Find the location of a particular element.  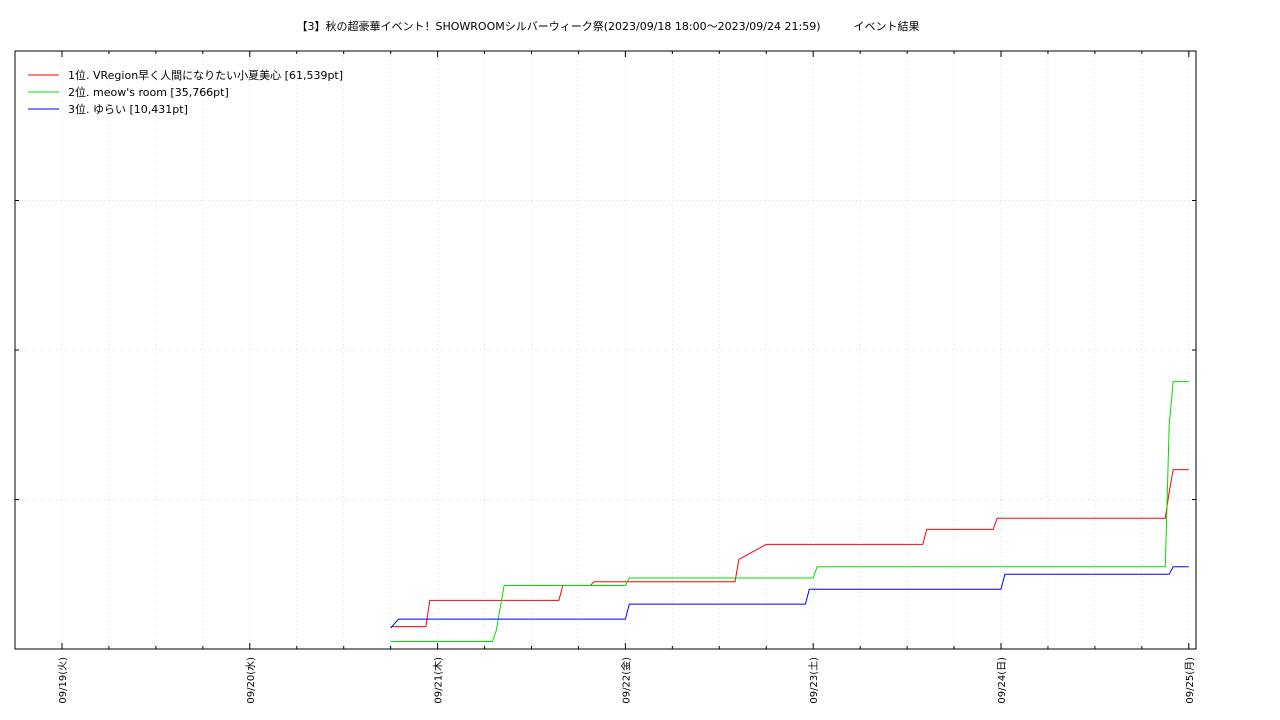

x-tick-label: 09/22(金) is located at coordinates (625, 680).